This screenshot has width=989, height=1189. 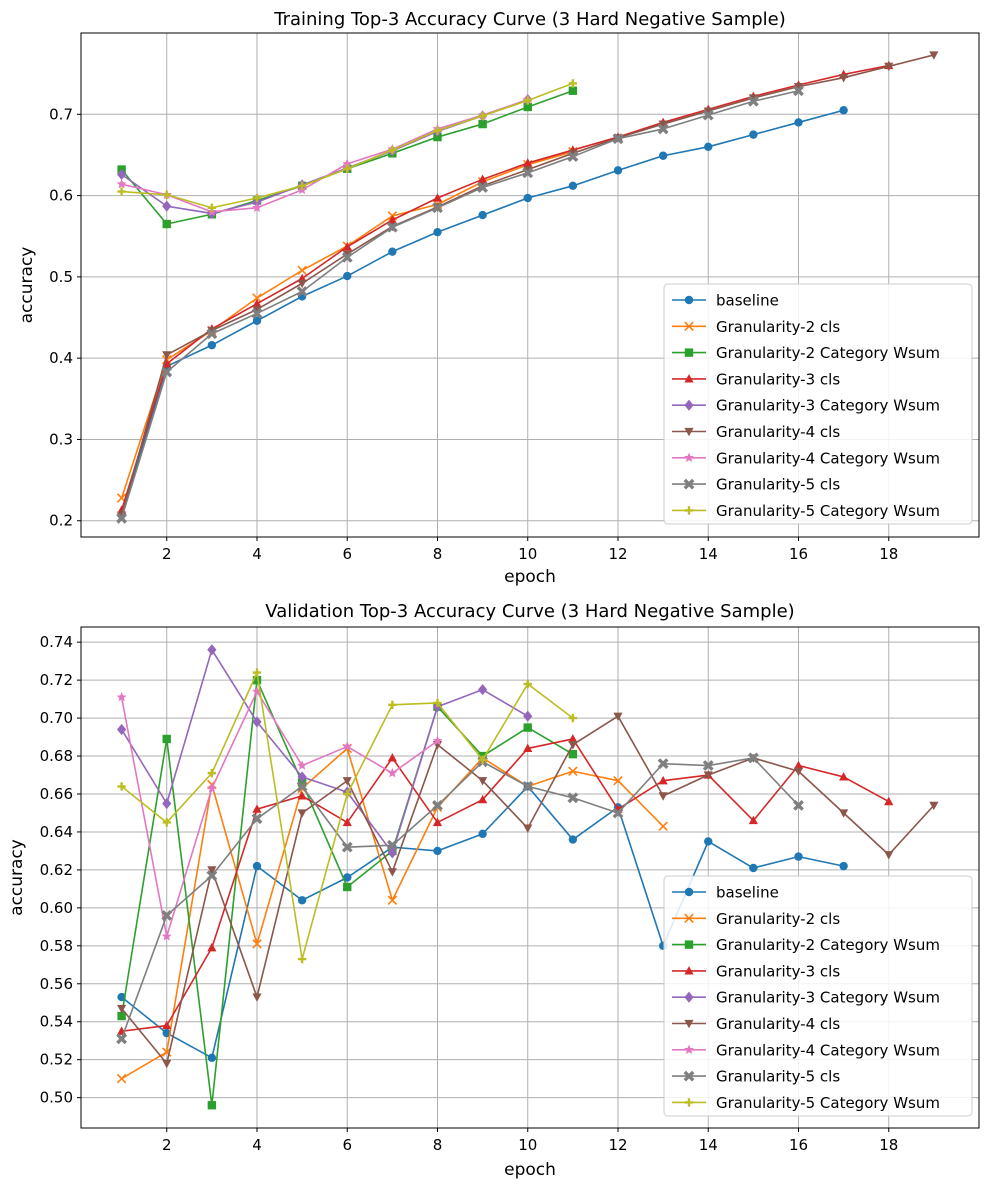 What do you see at coordinates (747, 893) in the screenshot?
I see `legend-label: baseline` at bounding box center [747, 893].